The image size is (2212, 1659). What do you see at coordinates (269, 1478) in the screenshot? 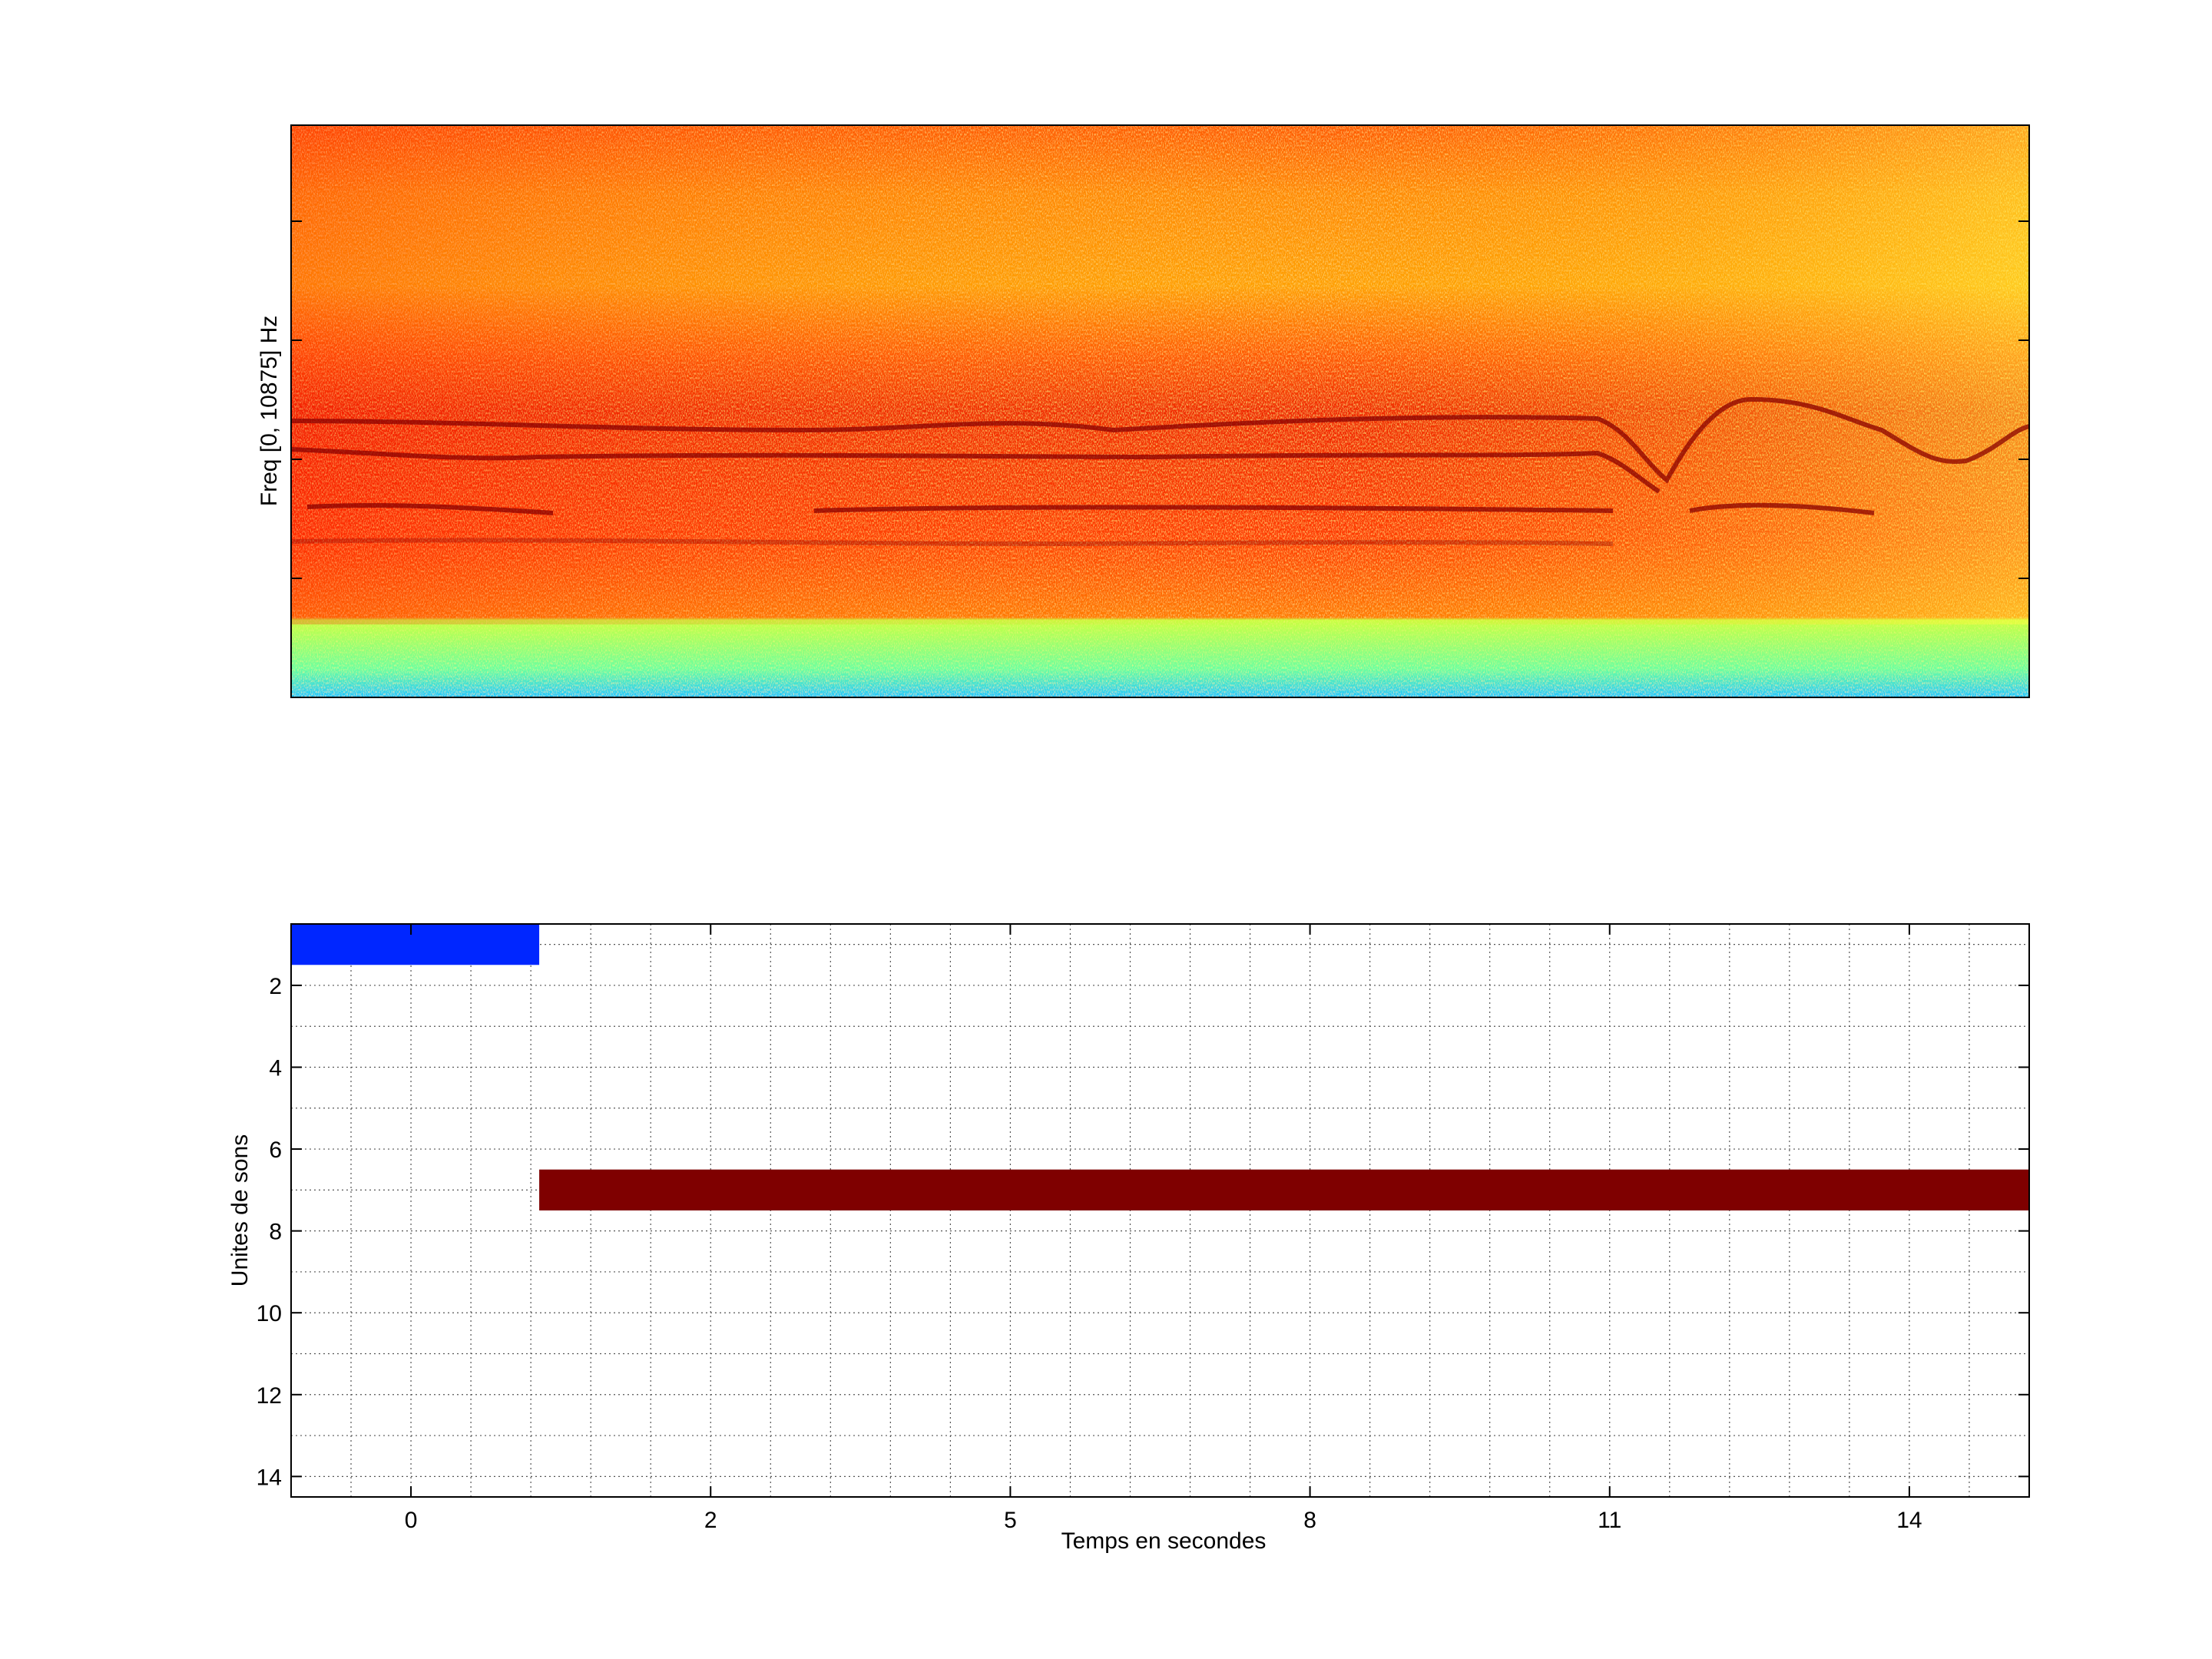
I see `y-tick-label: 14` at bounding box center [269, 1478].